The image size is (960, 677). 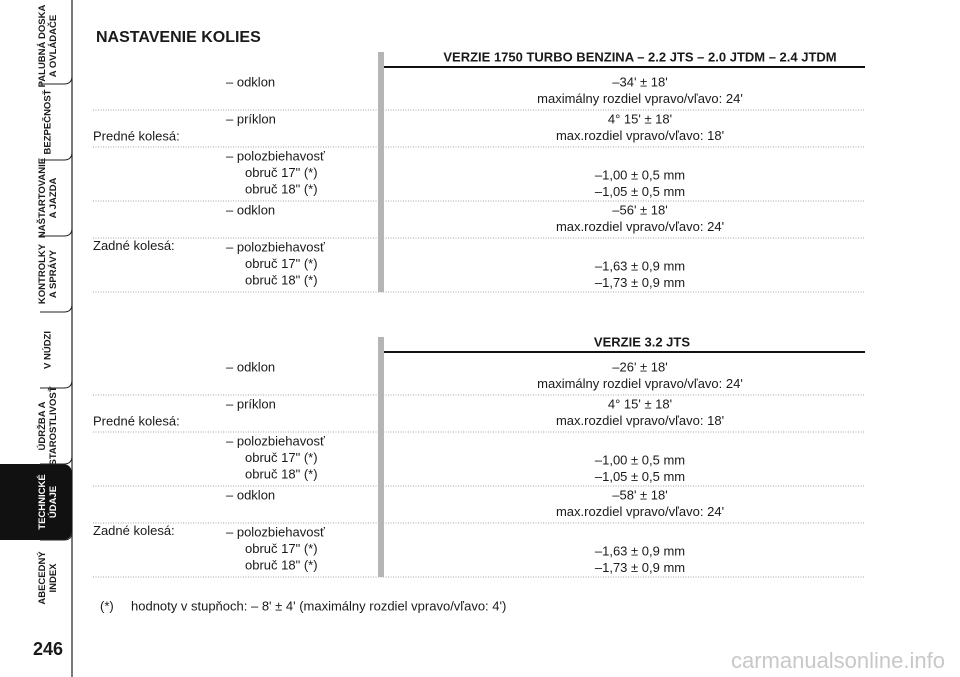 I want to click on footnote-mark: (*), so click(x=107, y=605).